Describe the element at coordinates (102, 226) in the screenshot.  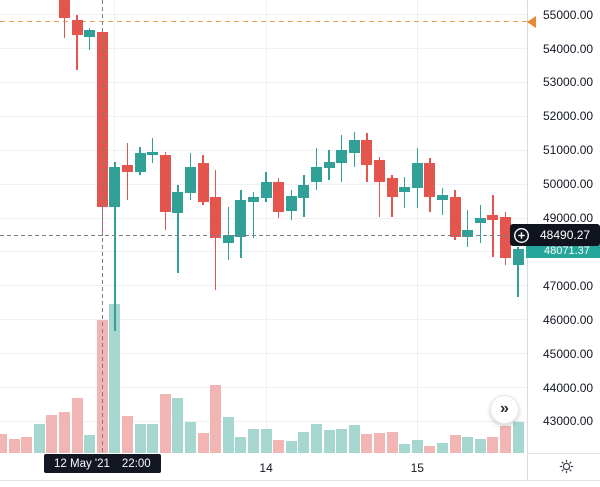
I see `crosshair-vertical-line` at that location.